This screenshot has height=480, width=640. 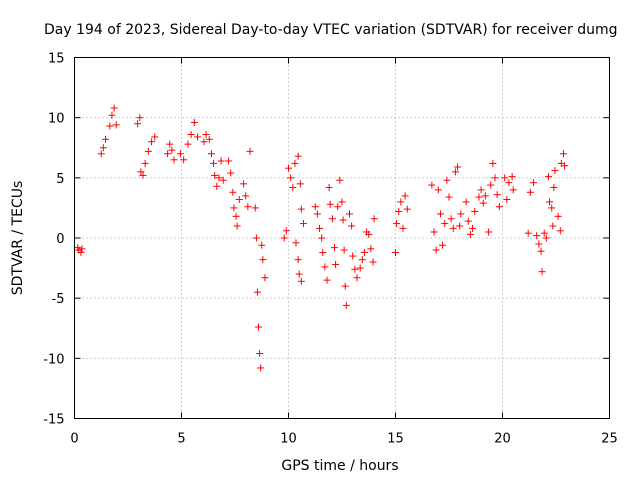 What do you see at coordinates (502, 439) in the screenshot?
I see `x-tick-label: 20` at bounding box center [502, 439].